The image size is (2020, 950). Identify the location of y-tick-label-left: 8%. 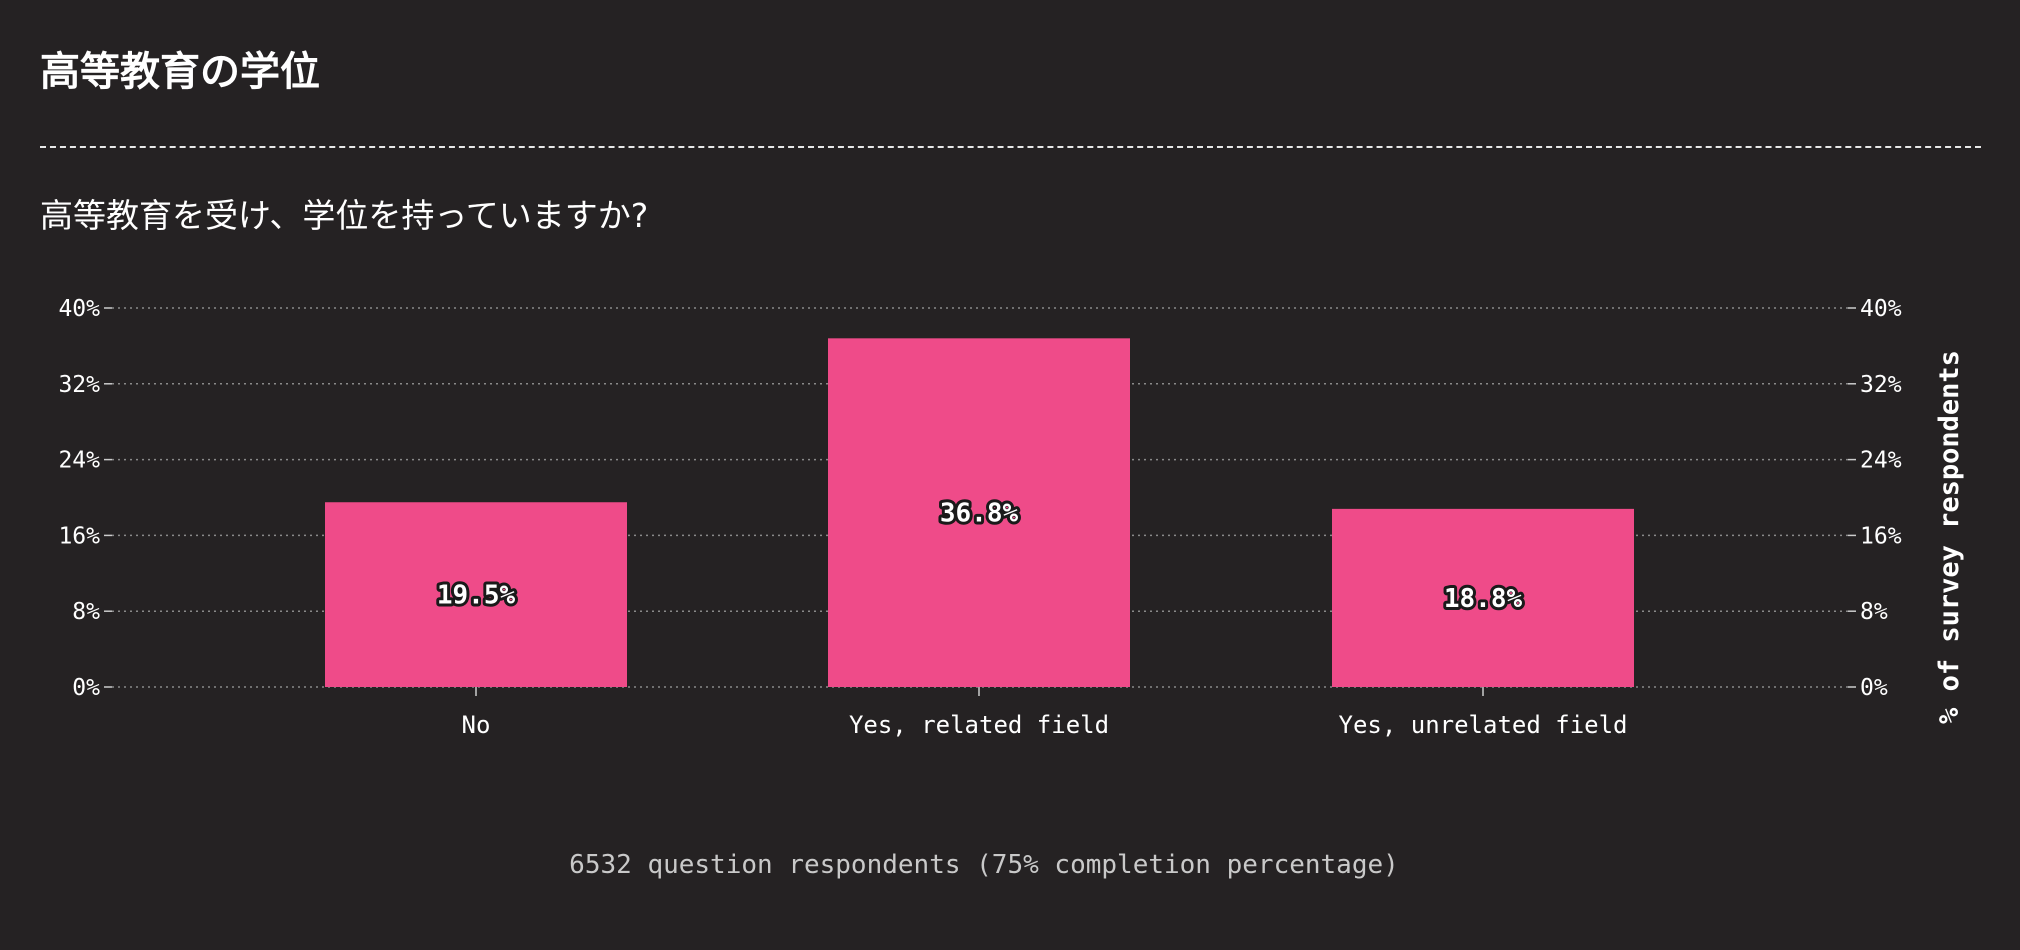
(86, 612).